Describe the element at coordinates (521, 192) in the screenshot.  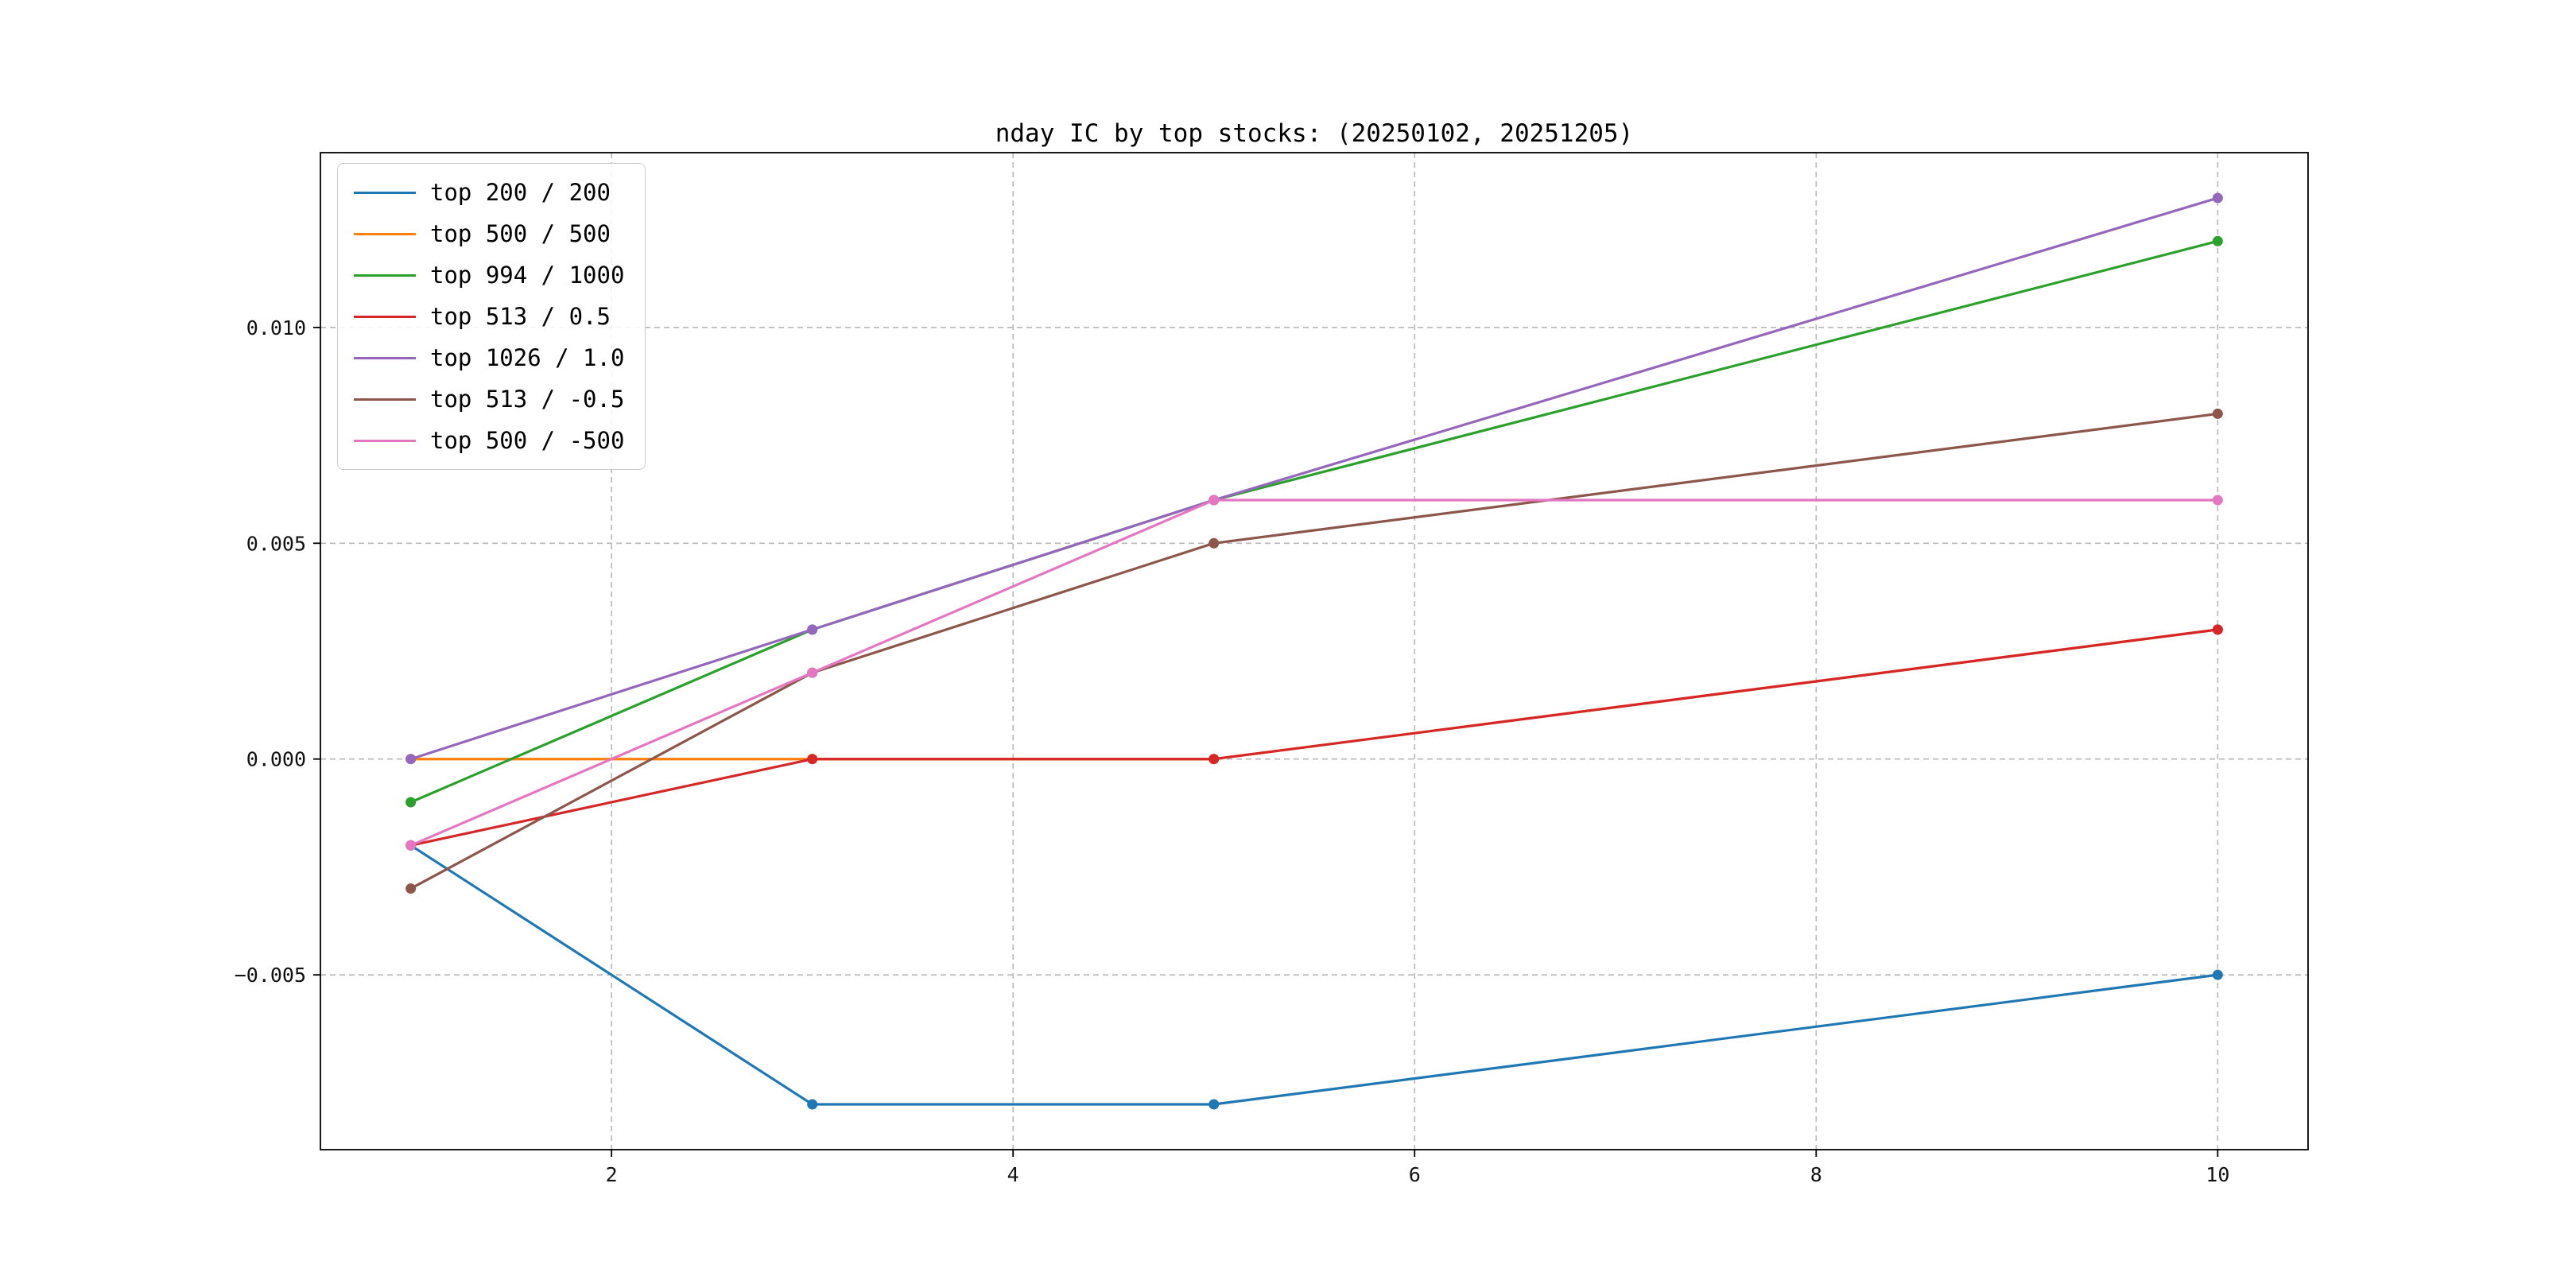
I see `legend-label: top 200 / 200` at that location.